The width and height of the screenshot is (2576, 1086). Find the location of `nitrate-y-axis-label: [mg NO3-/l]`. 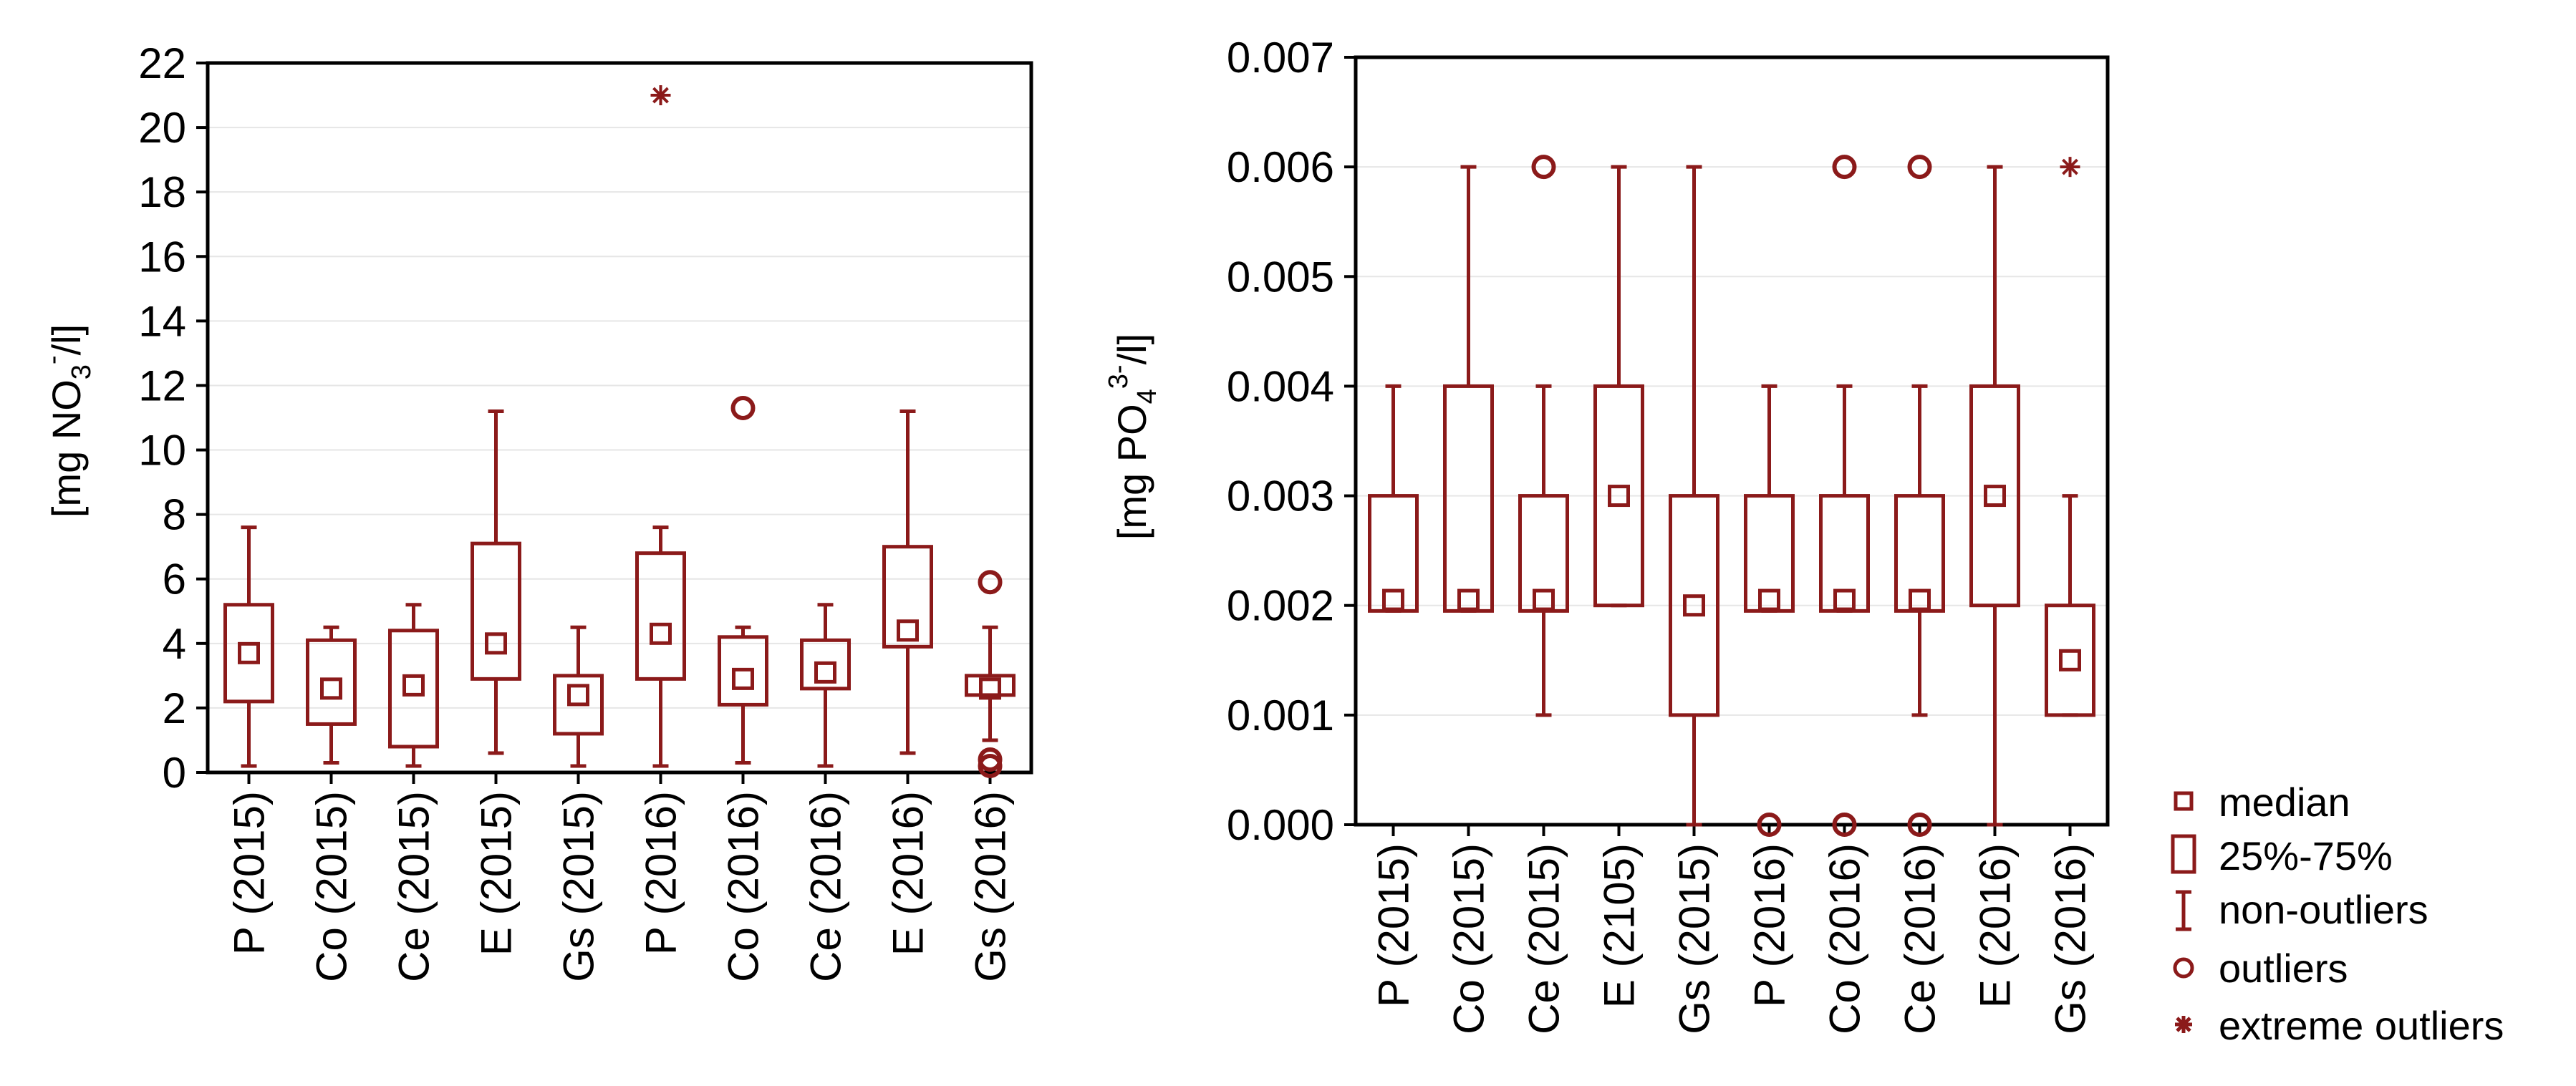

nitrate-y-axis-label: [mg NO3-/l] is located at coordinates (67, 421).